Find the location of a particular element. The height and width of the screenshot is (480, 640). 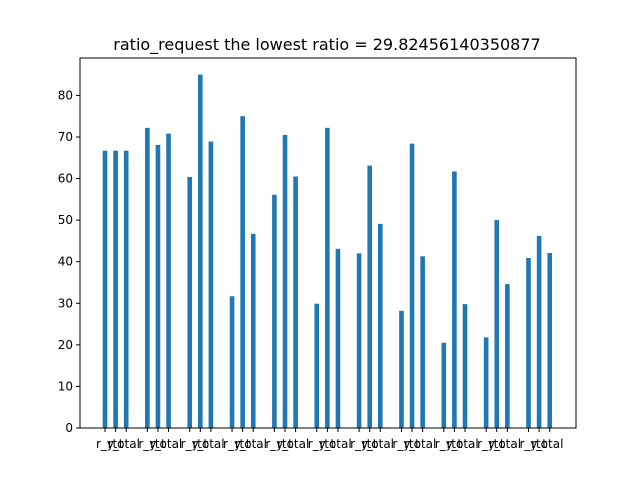

y-tick-label: 40 is located at coordinates (65, 262).